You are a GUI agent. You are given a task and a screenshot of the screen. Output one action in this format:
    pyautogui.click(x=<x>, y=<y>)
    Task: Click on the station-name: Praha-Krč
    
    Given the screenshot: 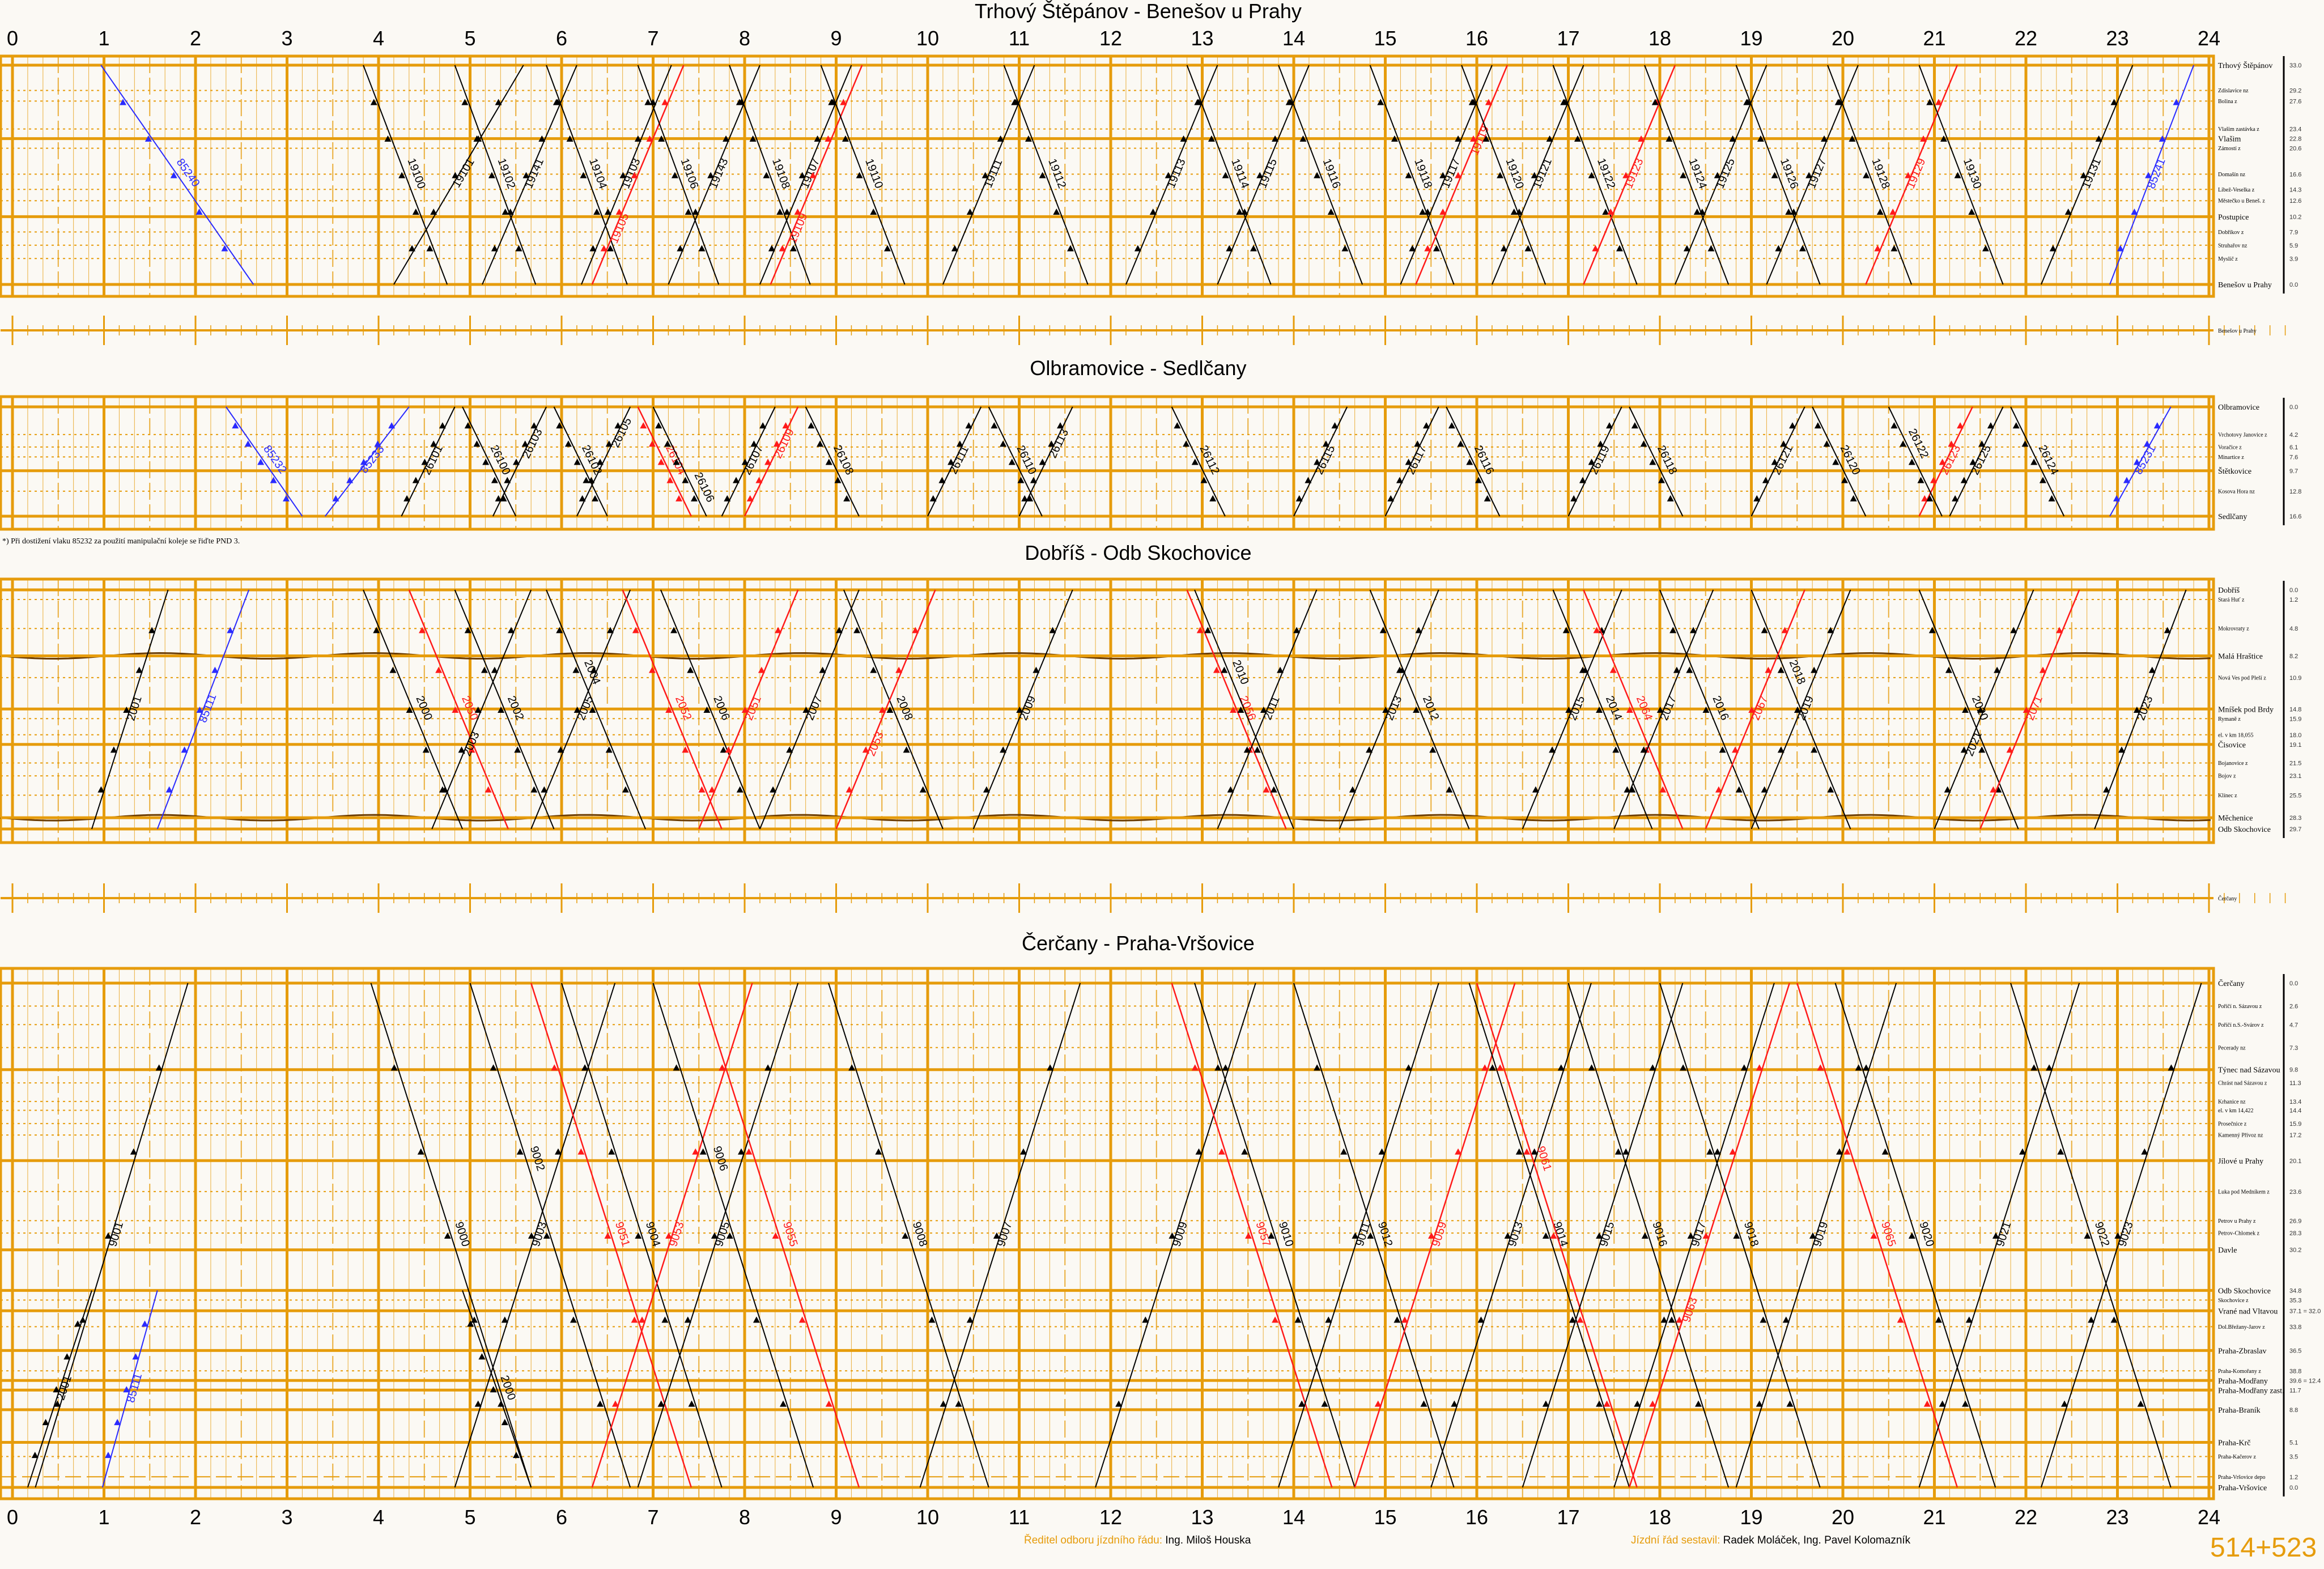 What is the action you would take?
    pyautogui.click(x=2234, y=1444)
    